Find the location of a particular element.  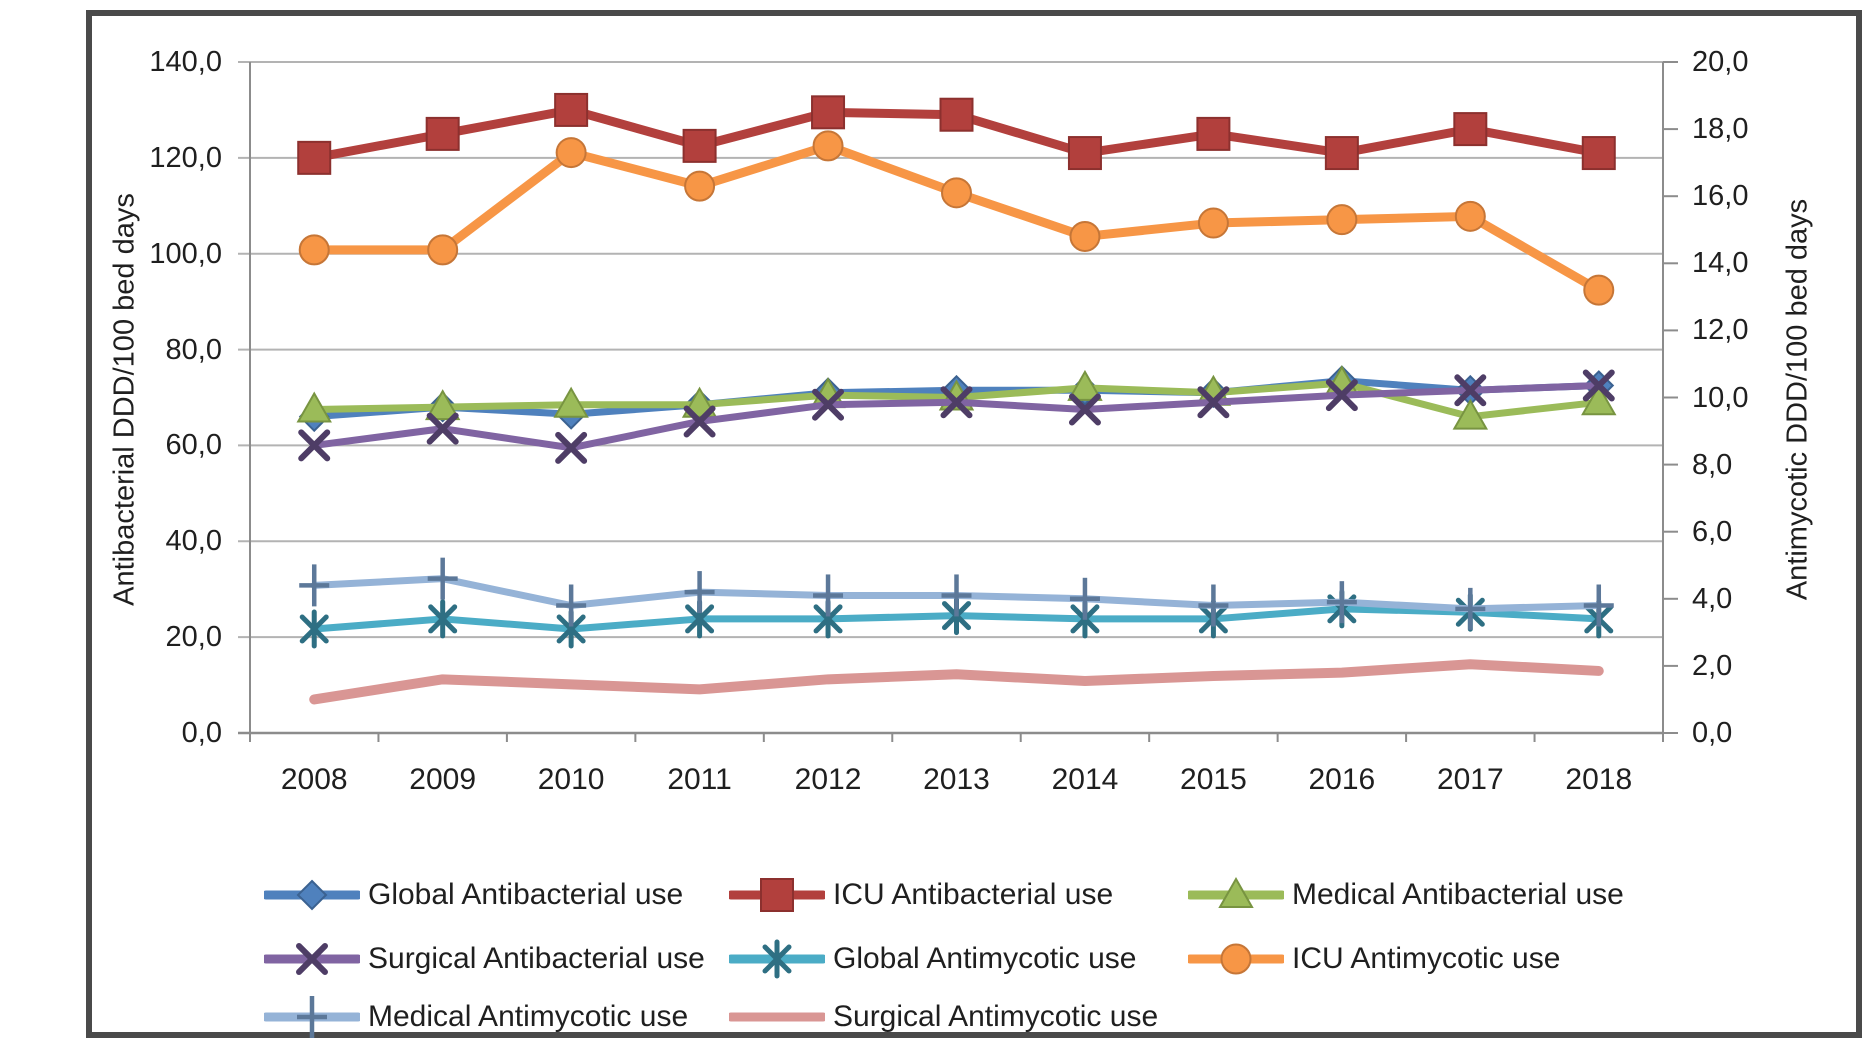

year-label: 2015 is located at coordinates (1213, 779).